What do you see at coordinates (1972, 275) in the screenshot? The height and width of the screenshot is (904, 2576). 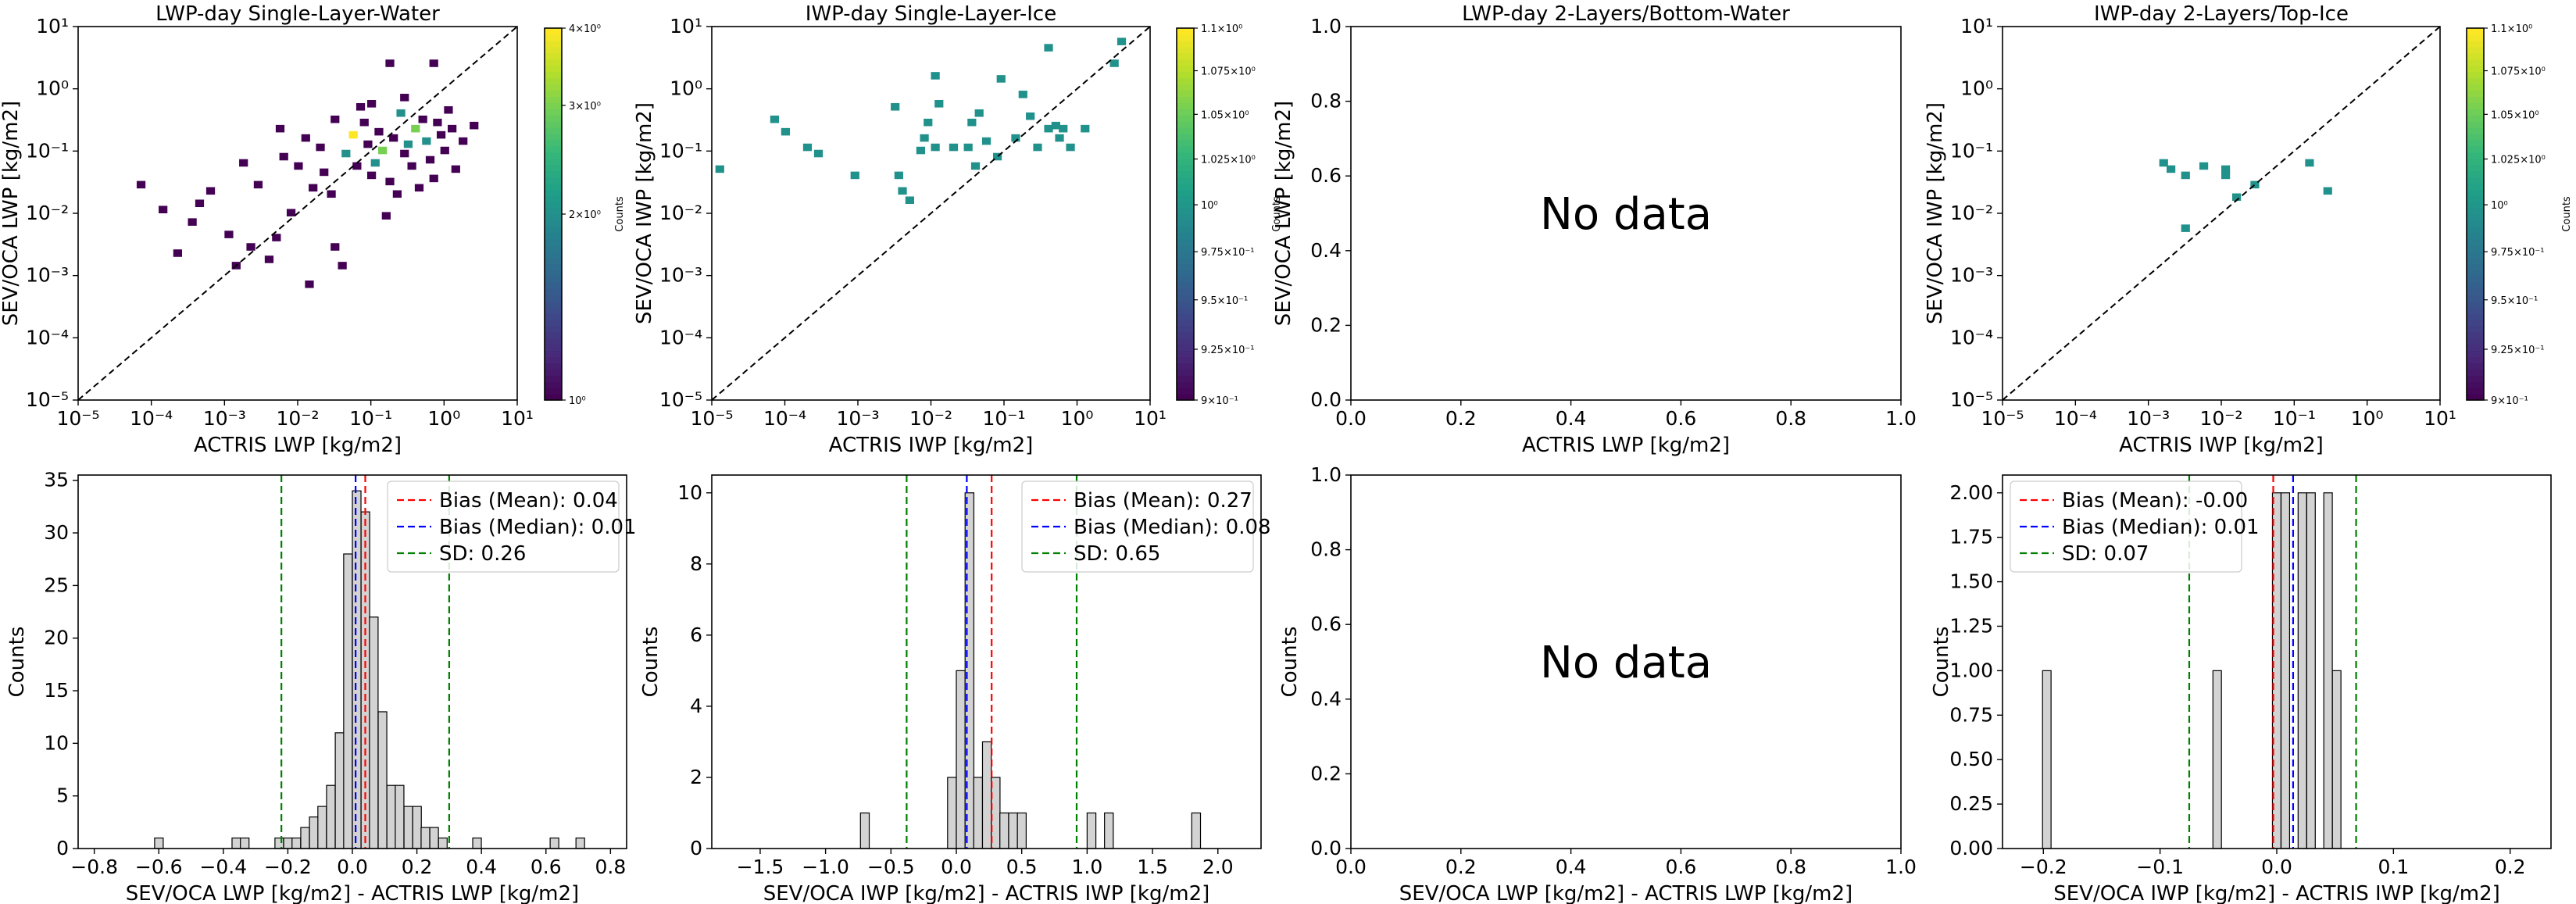 I see `y-tick-label: 10⁻³` at bounding box center [1972, 275].